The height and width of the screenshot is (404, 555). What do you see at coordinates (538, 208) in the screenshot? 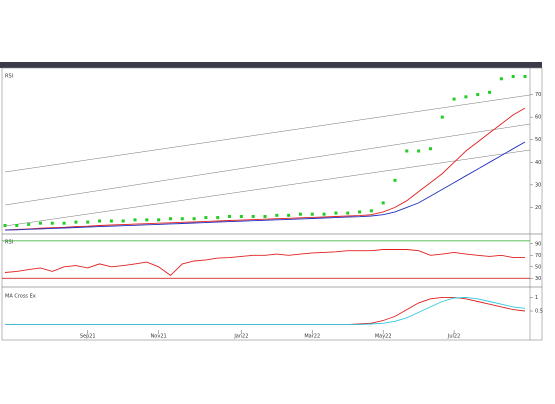
I see `y-tick-label: 20` at bounding box center [538, 208].